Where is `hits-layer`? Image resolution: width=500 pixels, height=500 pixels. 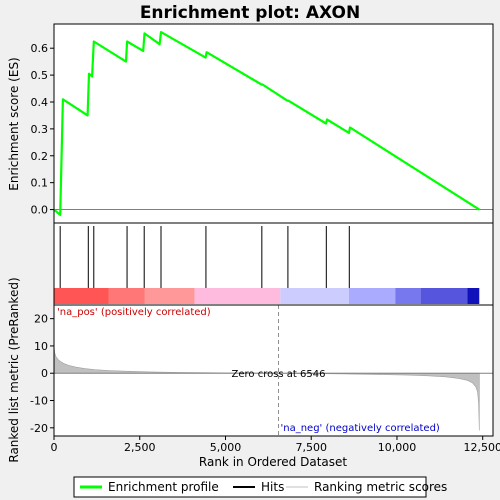 hits-layer is located at coordinates (204, 257).